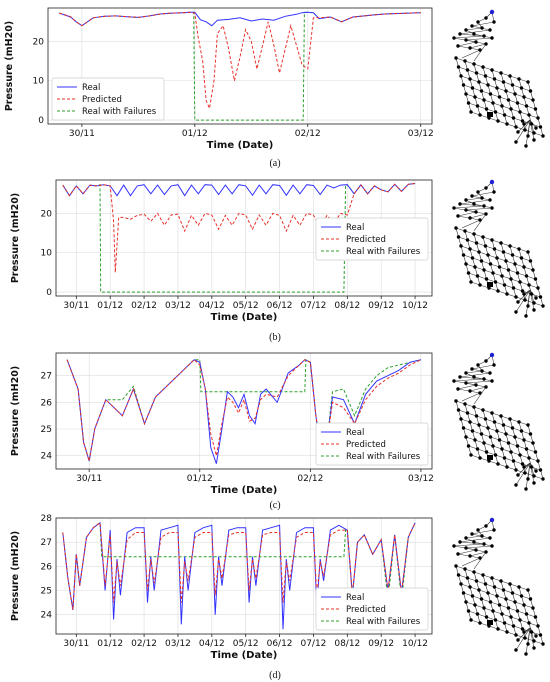 The image size is (550, 682). Describe the element at coordinates (46, 592) in the screenshot. I see `y-tick-label: 25` at that location.